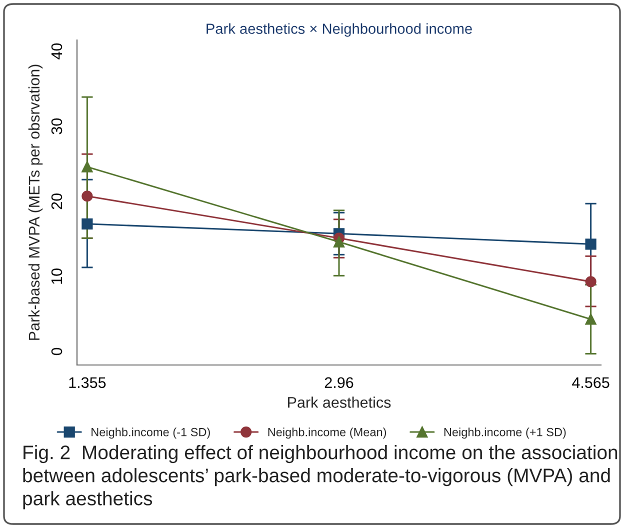 The width and height of the screenshot is (624, 528). What do you see at coordinates (320, 477) in the screenshot?
I see `caption: Fig. 2 Moderating effect of neighbourhood income on the association between adolescents’ park-based moderate-to-vigorous (MVPA) and park aesthetics` at bounding box center [320, 477].